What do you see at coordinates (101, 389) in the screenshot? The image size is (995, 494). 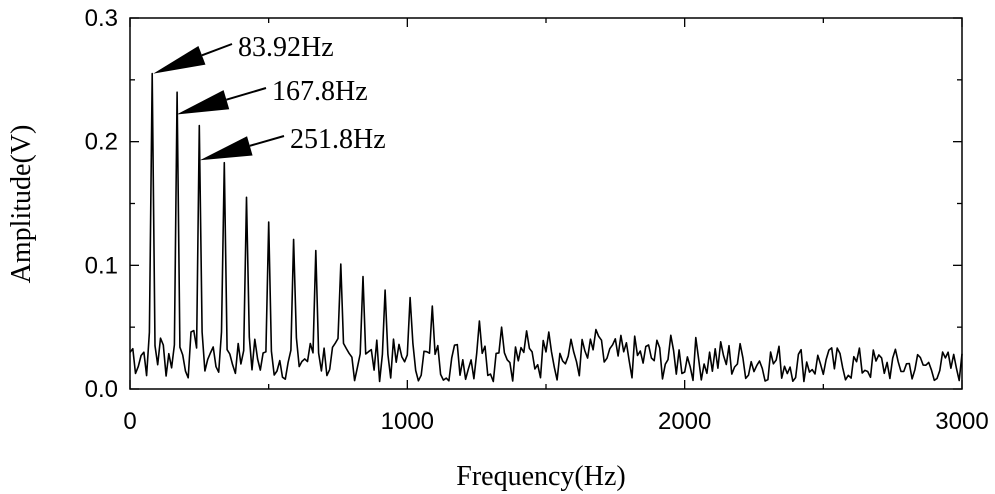 I see `y-tick-label: 0.0` at bounding box center [101, 389].